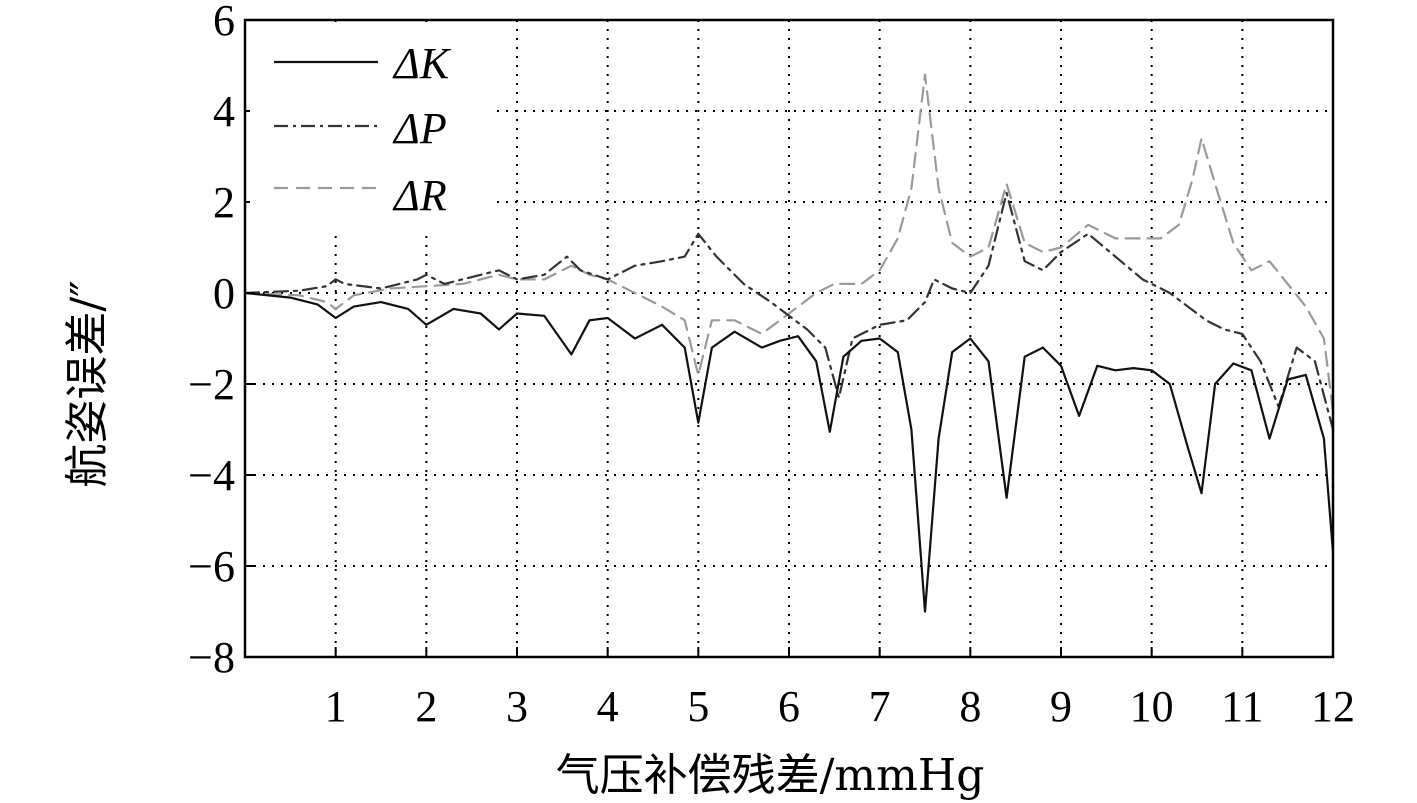  What do you see at coordinates (1152, 706) in the screenshot?
I see `x-tick-label: 10` at bounding box center [1152, 706].